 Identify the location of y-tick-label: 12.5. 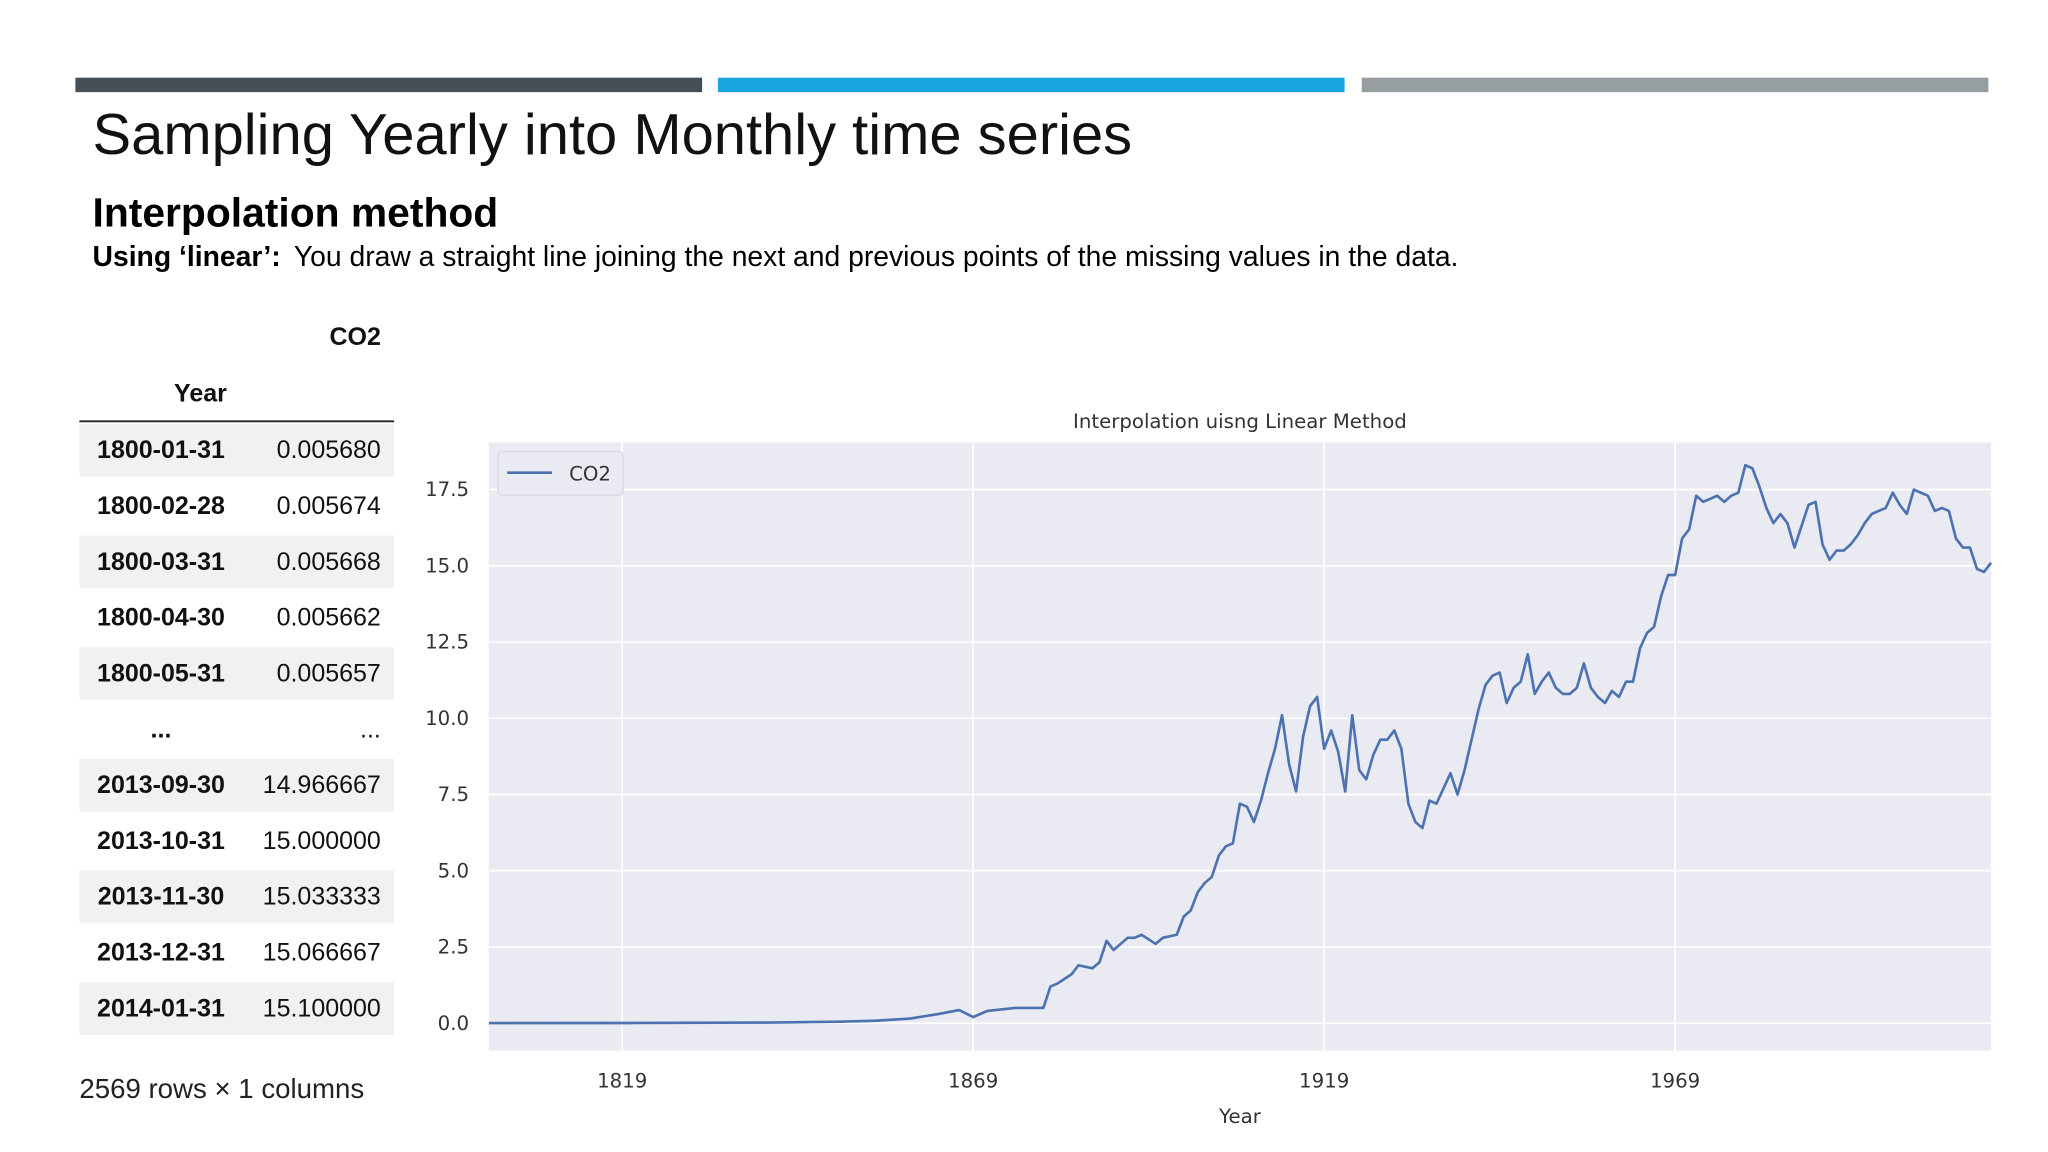
(447, 642).